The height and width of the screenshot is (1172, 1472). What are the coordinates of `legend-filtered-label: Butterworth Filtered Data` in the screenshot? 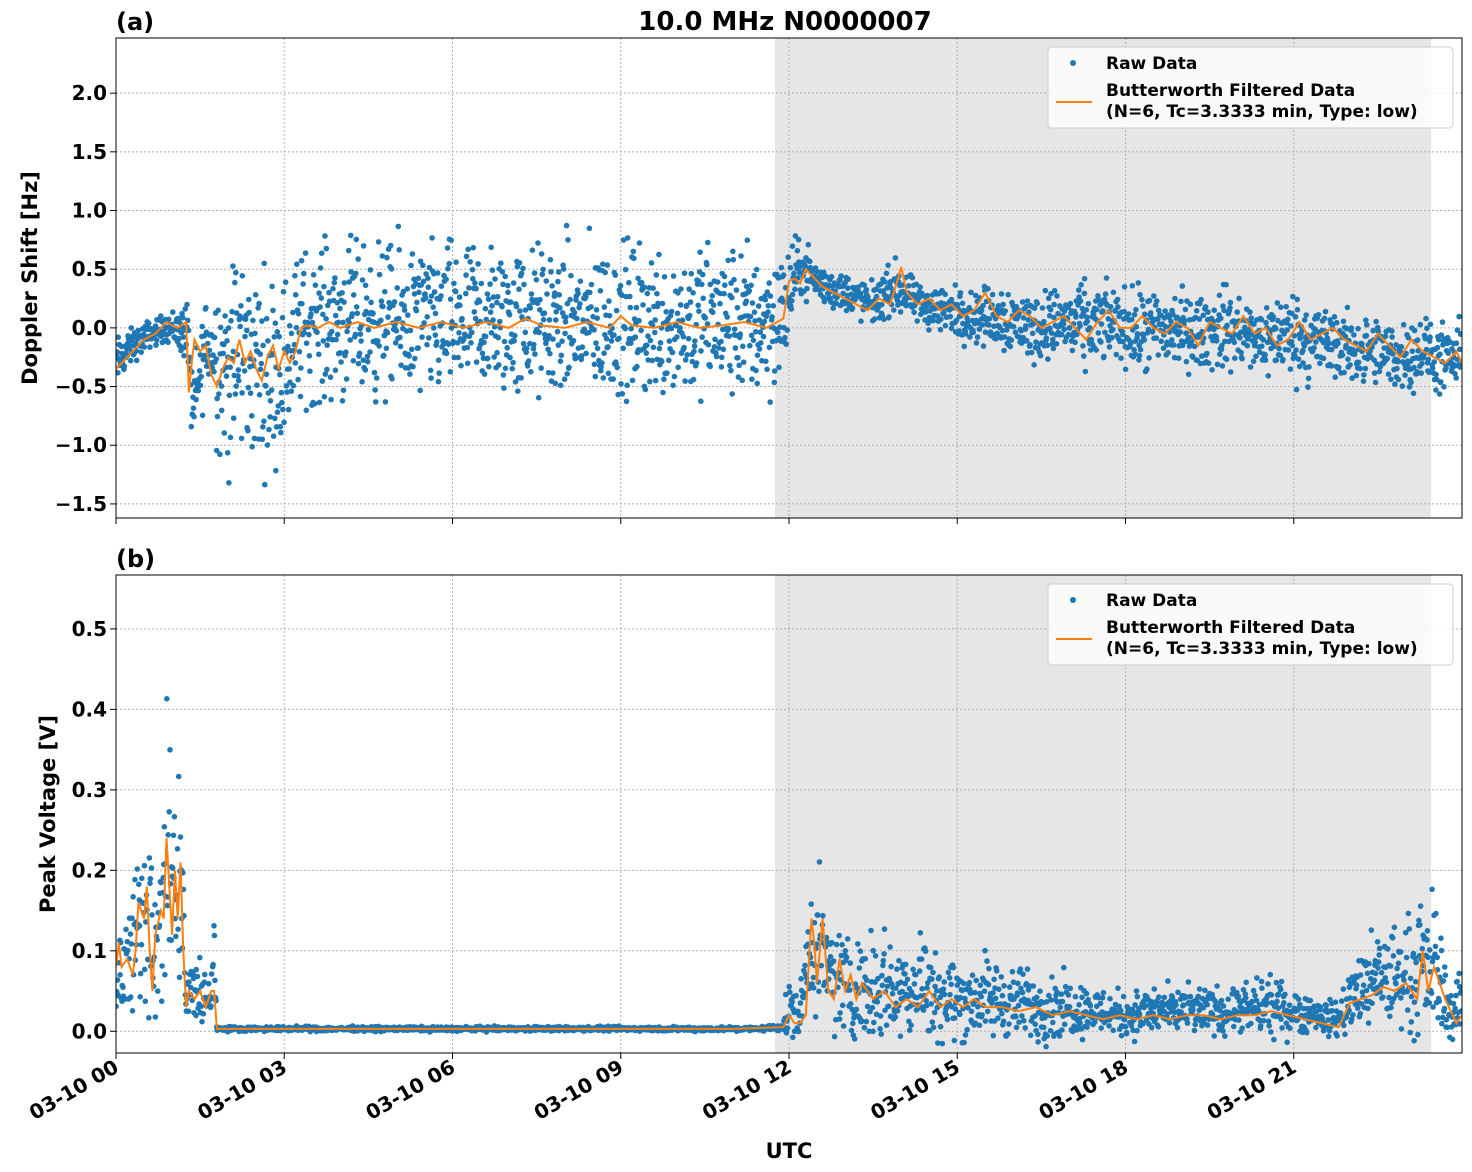 It's located at (1230, 91).